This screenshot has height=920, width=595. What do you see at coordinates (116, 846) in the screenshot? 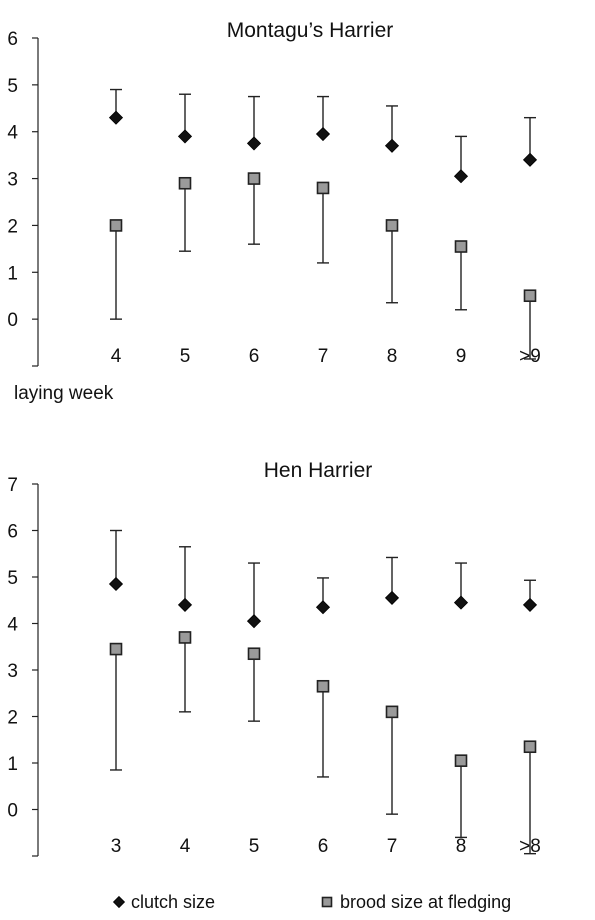
I see `x-tick-label: 3` at bounding box center [116, 846].